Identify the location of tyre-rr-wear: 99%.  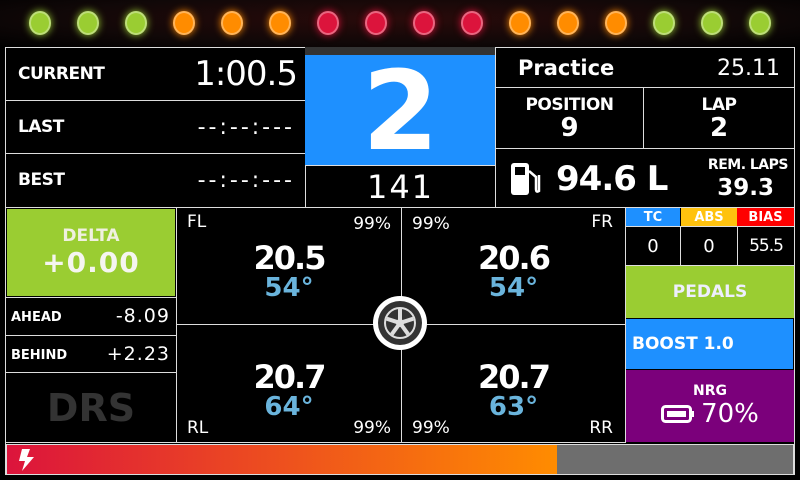
(431, 428).